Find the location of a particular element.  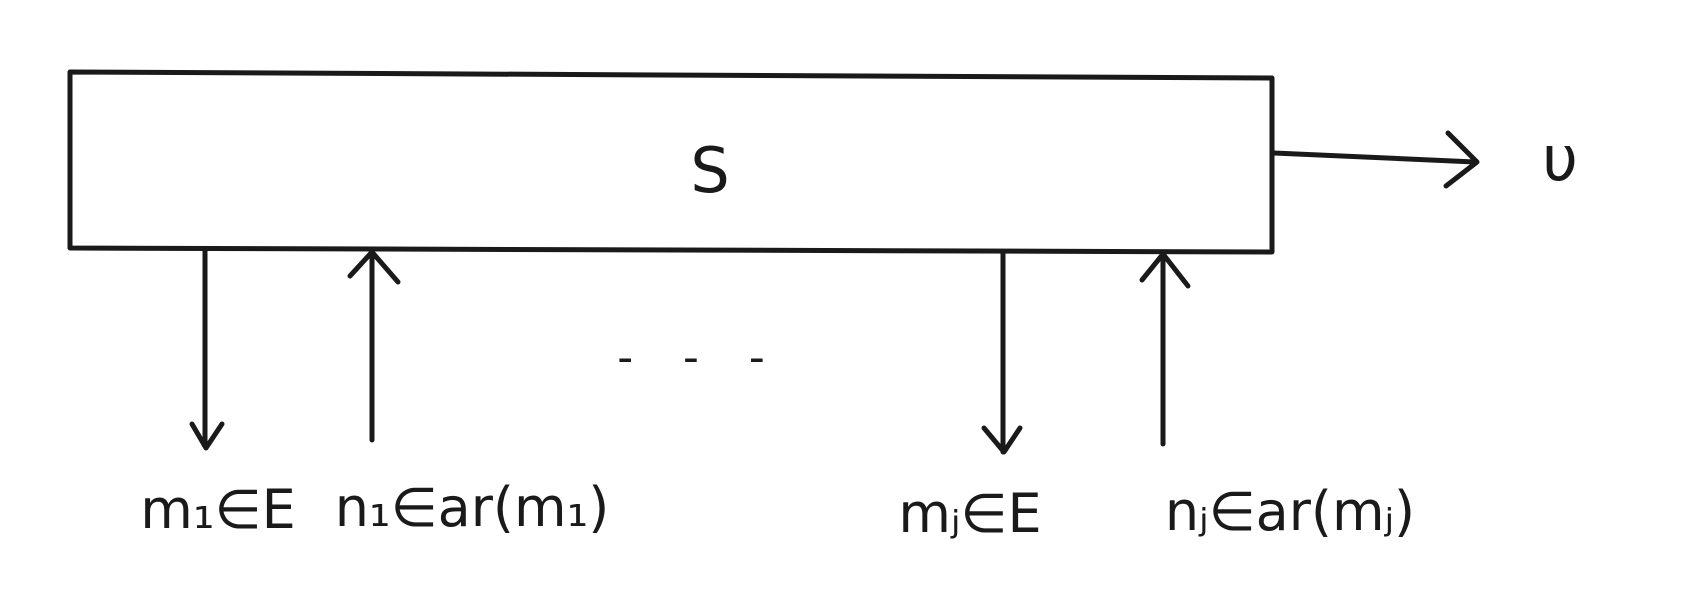

mj-arrow-down is located at coordinates (1002, 352).